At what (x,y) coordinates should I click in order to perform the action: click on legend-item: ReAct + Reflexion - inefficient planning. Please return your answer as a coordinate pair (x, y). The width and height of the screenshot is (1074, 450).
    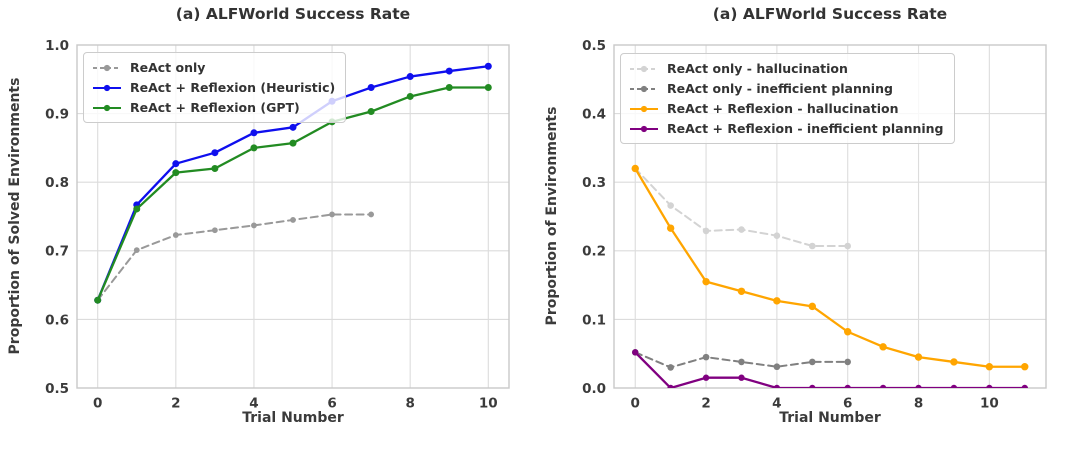
    Looking at the image, I should click on (786, 128).